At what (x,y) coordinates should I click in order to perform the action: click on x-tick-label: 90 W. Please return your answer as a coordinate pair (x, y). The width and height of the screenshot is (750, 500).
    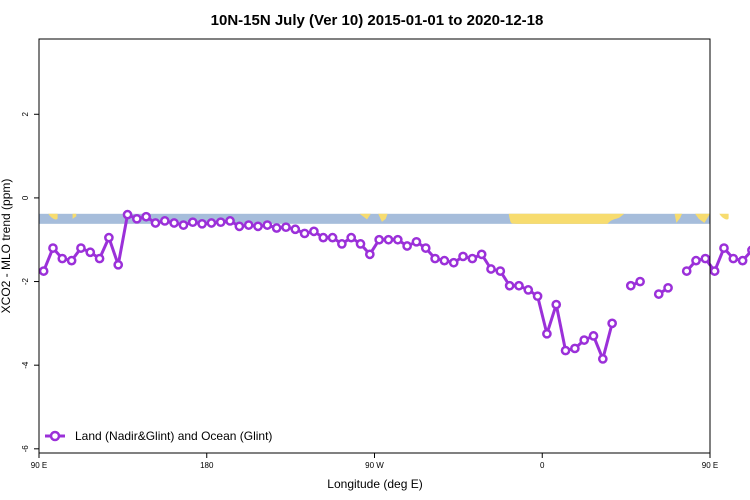
    Looking at the image, I should click on (374, 465).